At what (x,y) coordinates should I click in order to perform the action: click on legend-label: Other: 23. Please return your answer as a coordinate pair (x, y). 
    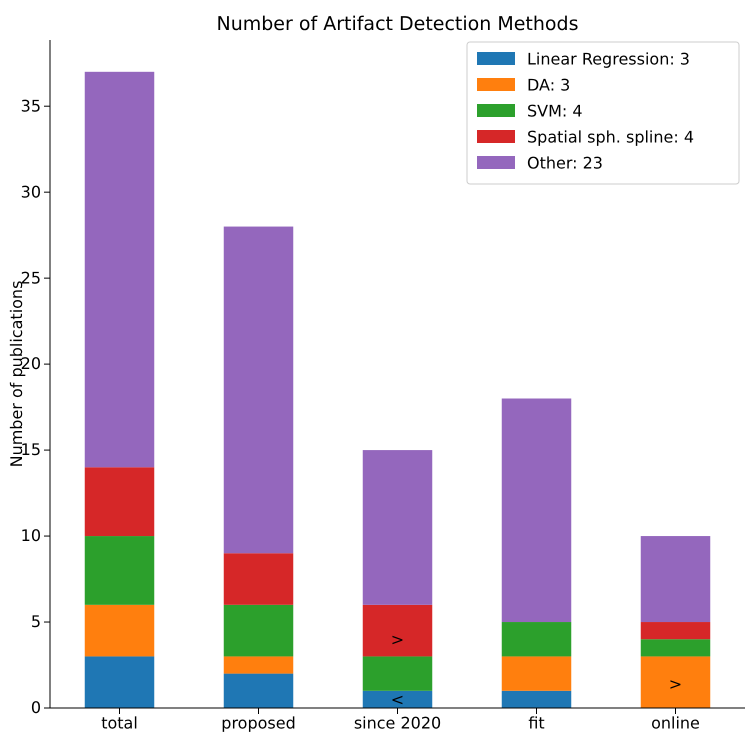
    Looking at the image, I should click on (565, 163).